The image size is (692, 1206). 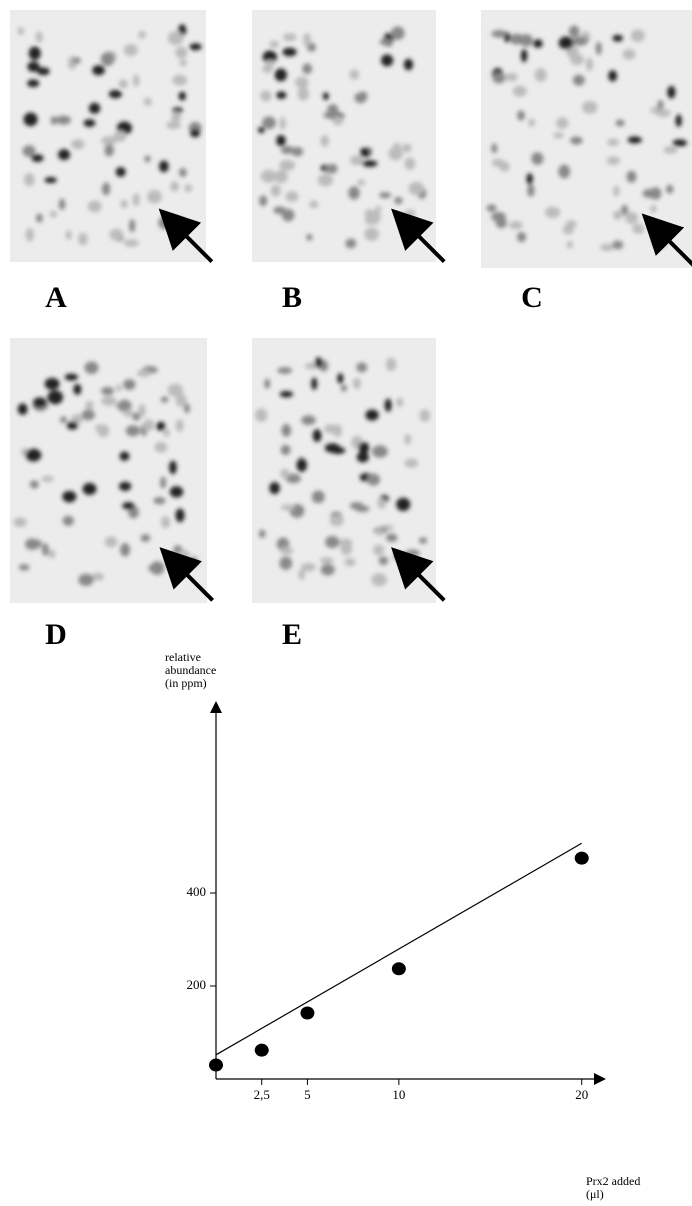 I want to click on y-axis-label: (in ppm), so click(x=186, y=683).